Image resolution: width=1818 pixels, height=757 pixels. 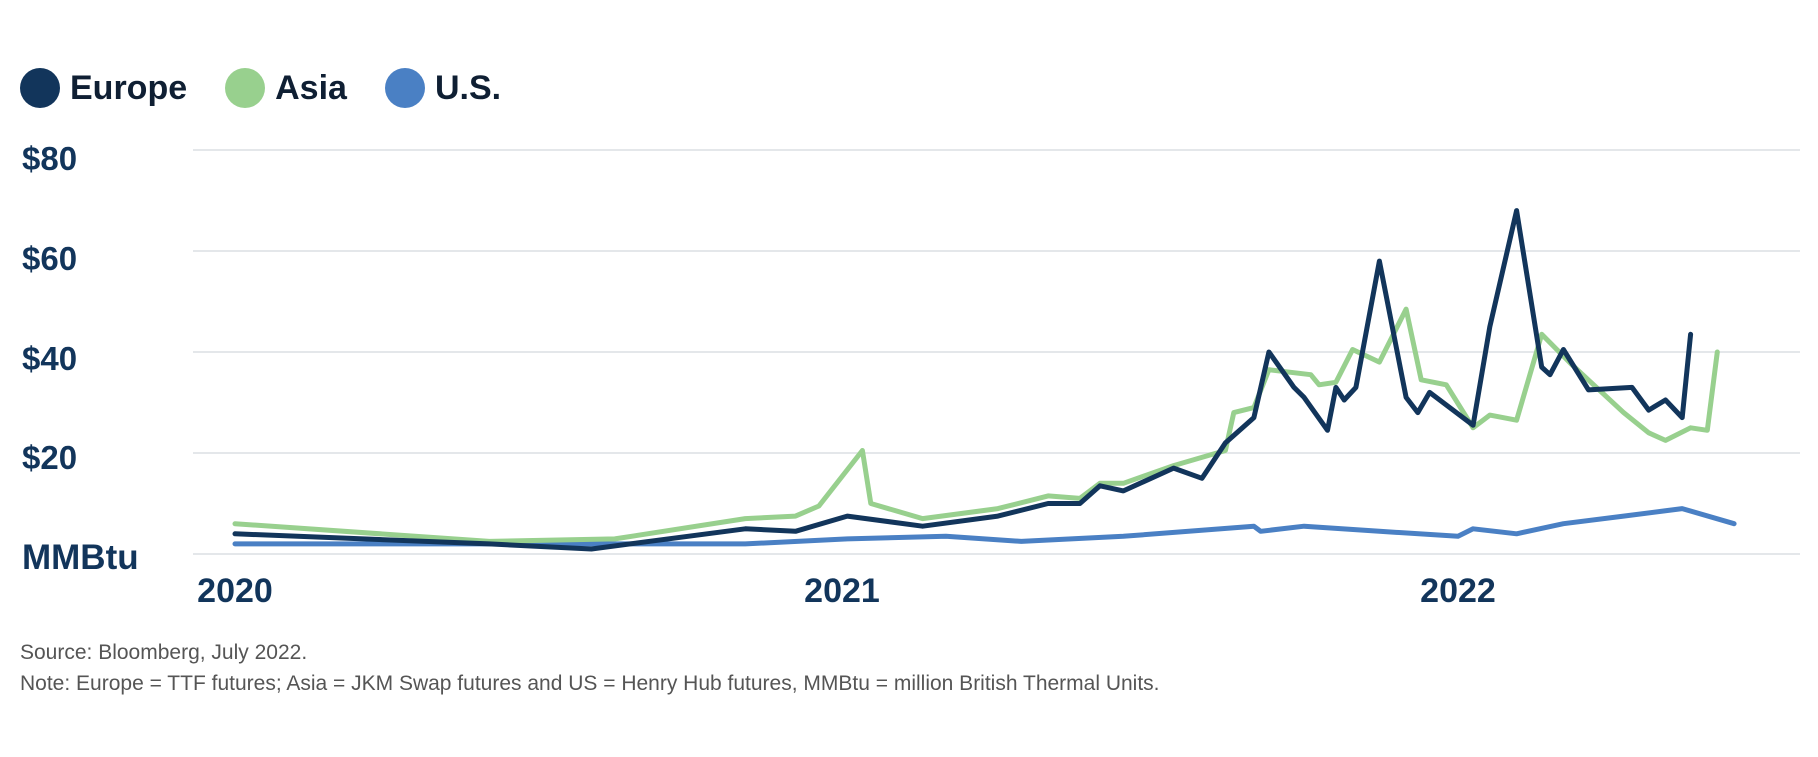 I want to click on legend-label-us: U.S., so click(x=468, y=87).